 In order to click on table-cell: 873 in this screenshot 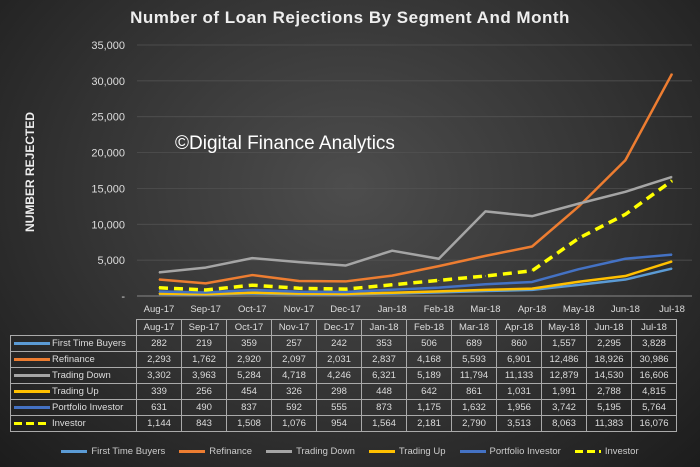, I will do `click(384, 407)`.